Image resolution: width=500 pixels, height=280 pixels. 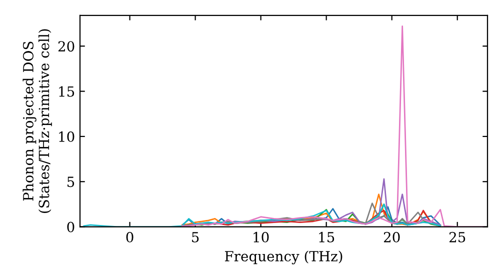 What do you see at coordinates (457, 237) in the screenshot?
I see `x-tick-label: 25` at bounding box center [457, 237].